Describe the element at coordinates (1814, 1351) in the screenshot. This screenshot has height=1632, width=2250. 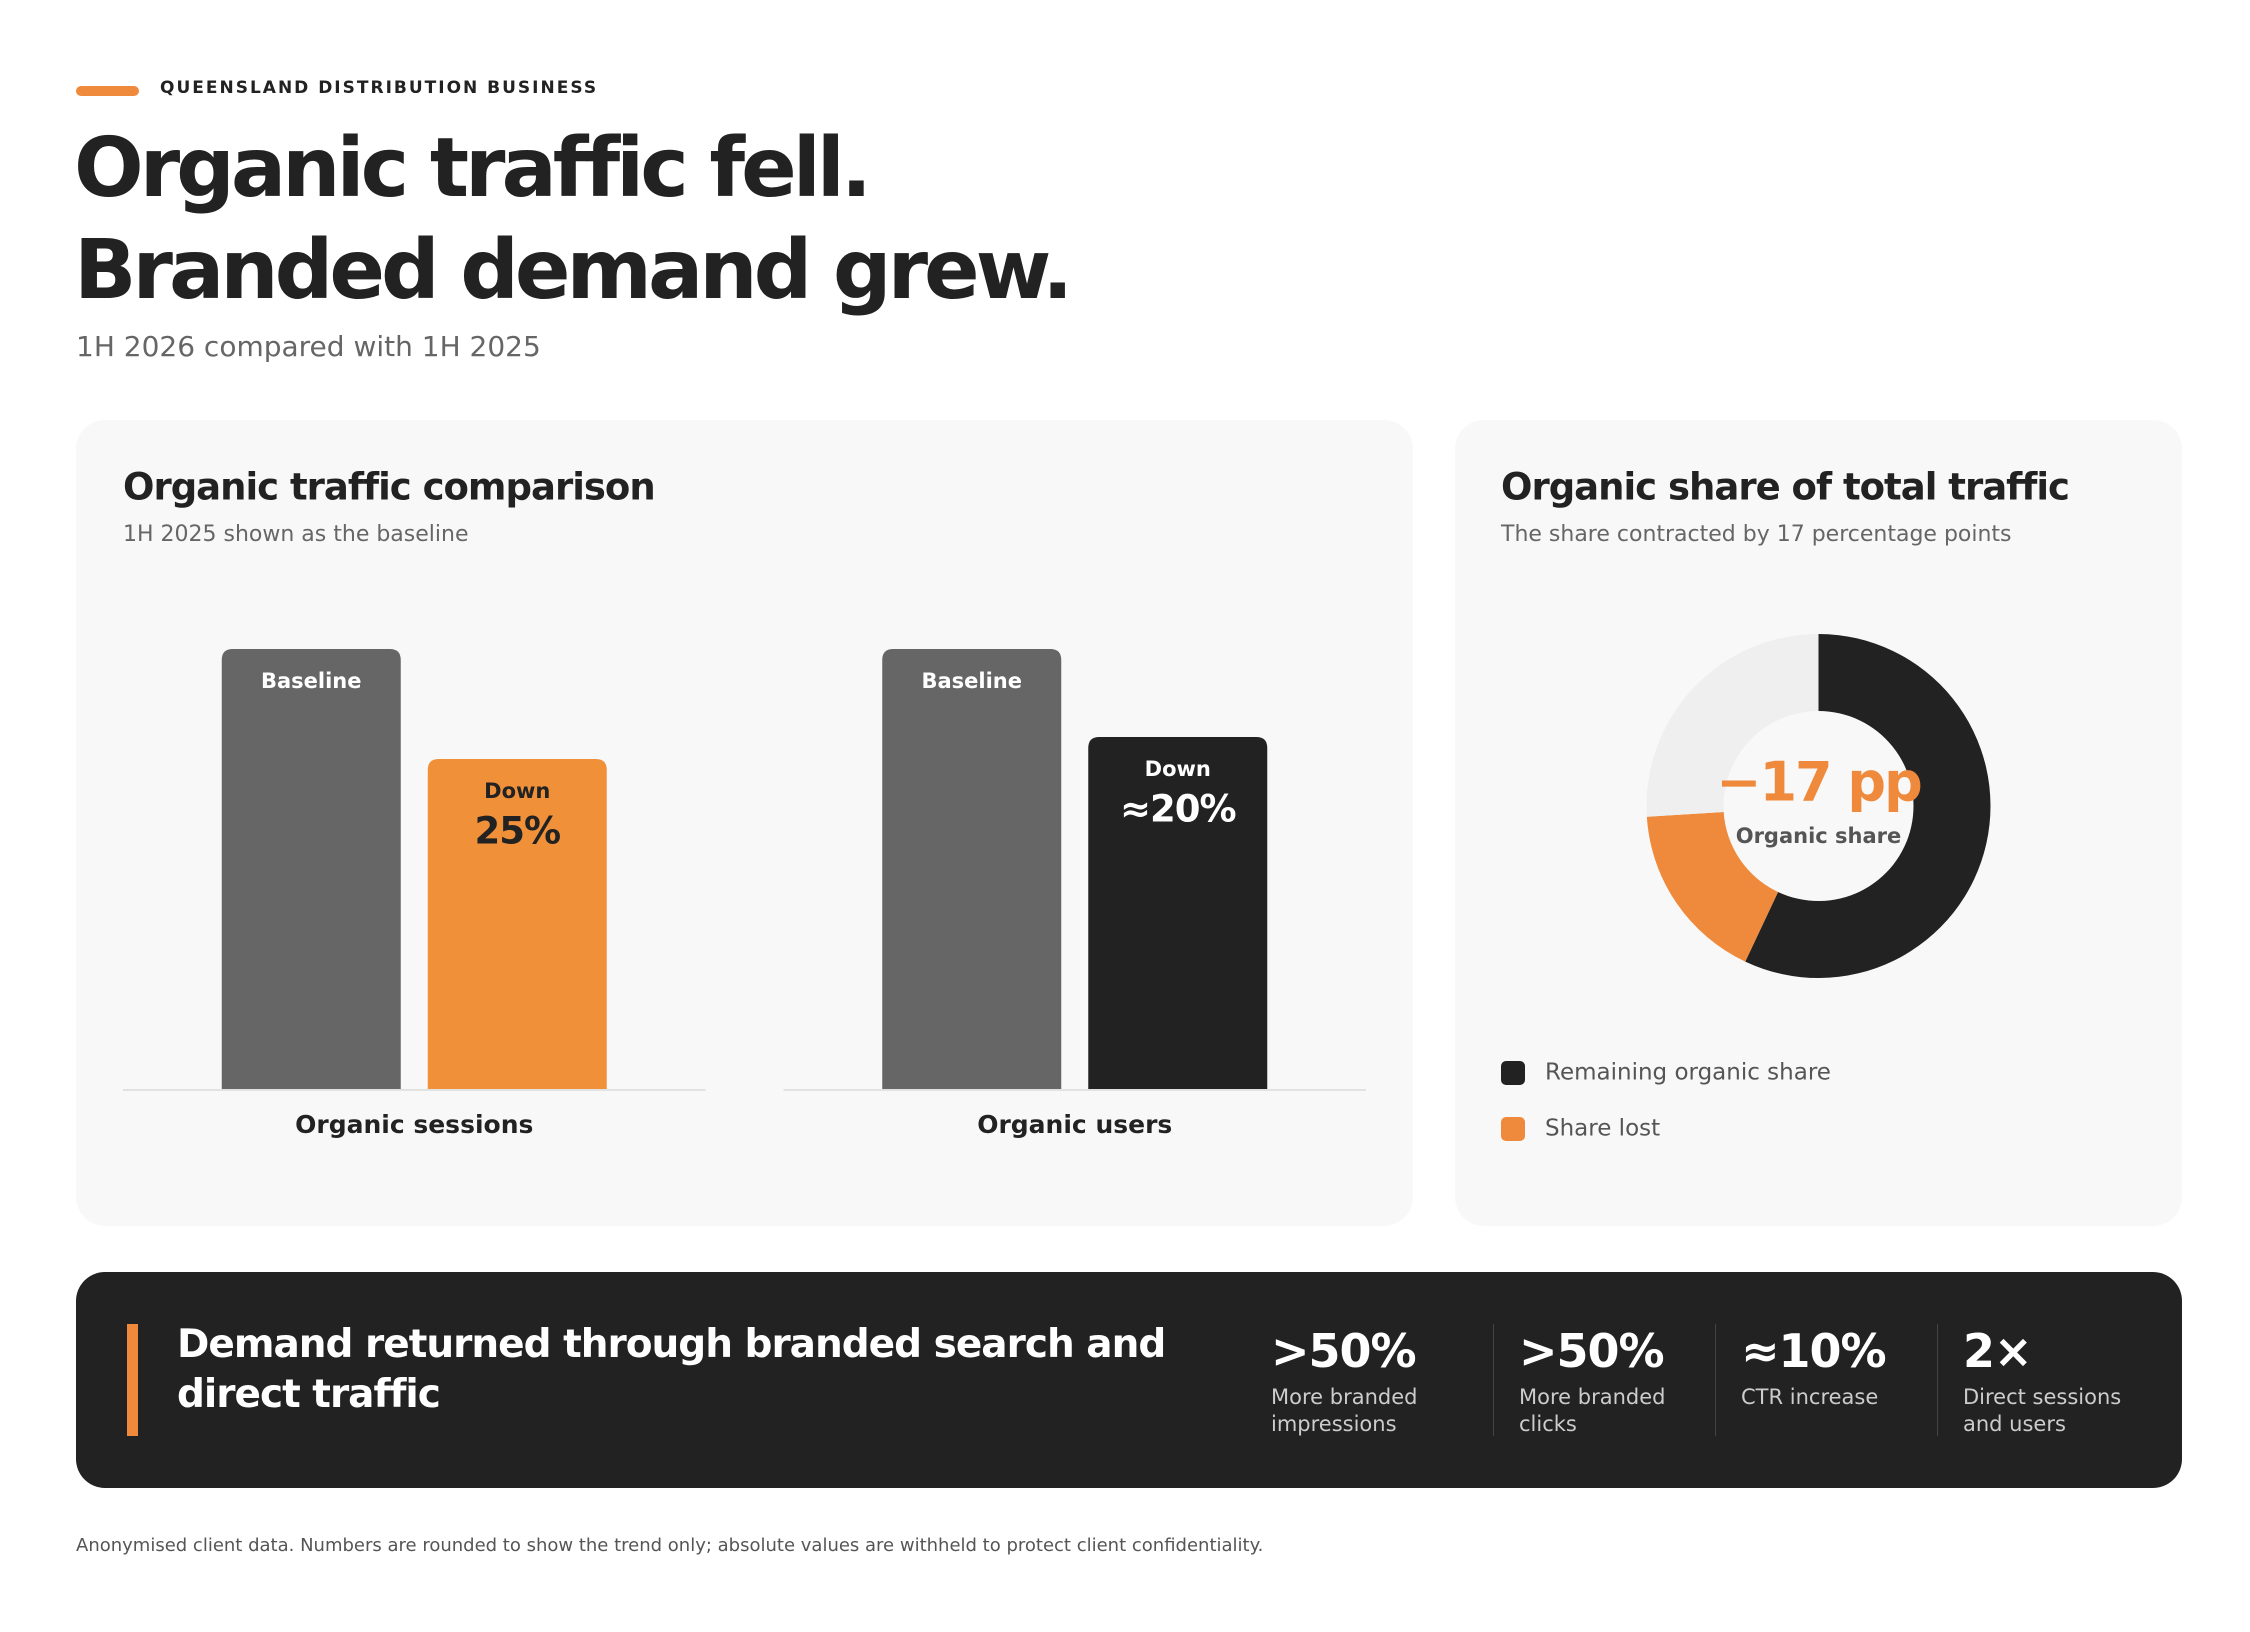
I see `stat-value: ≈10%` at that location.